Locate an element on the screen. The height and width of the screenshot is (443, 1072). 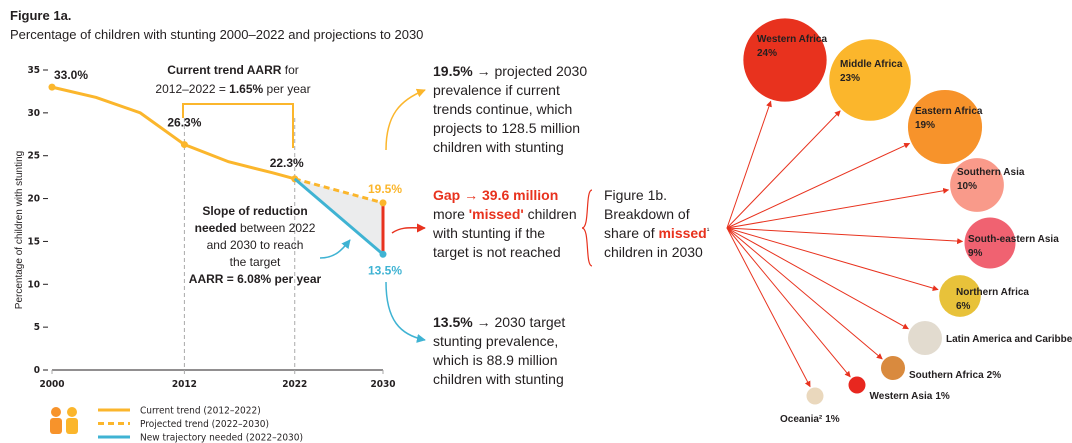
y-tick-label: 20 is located at coordinates (33, 199).